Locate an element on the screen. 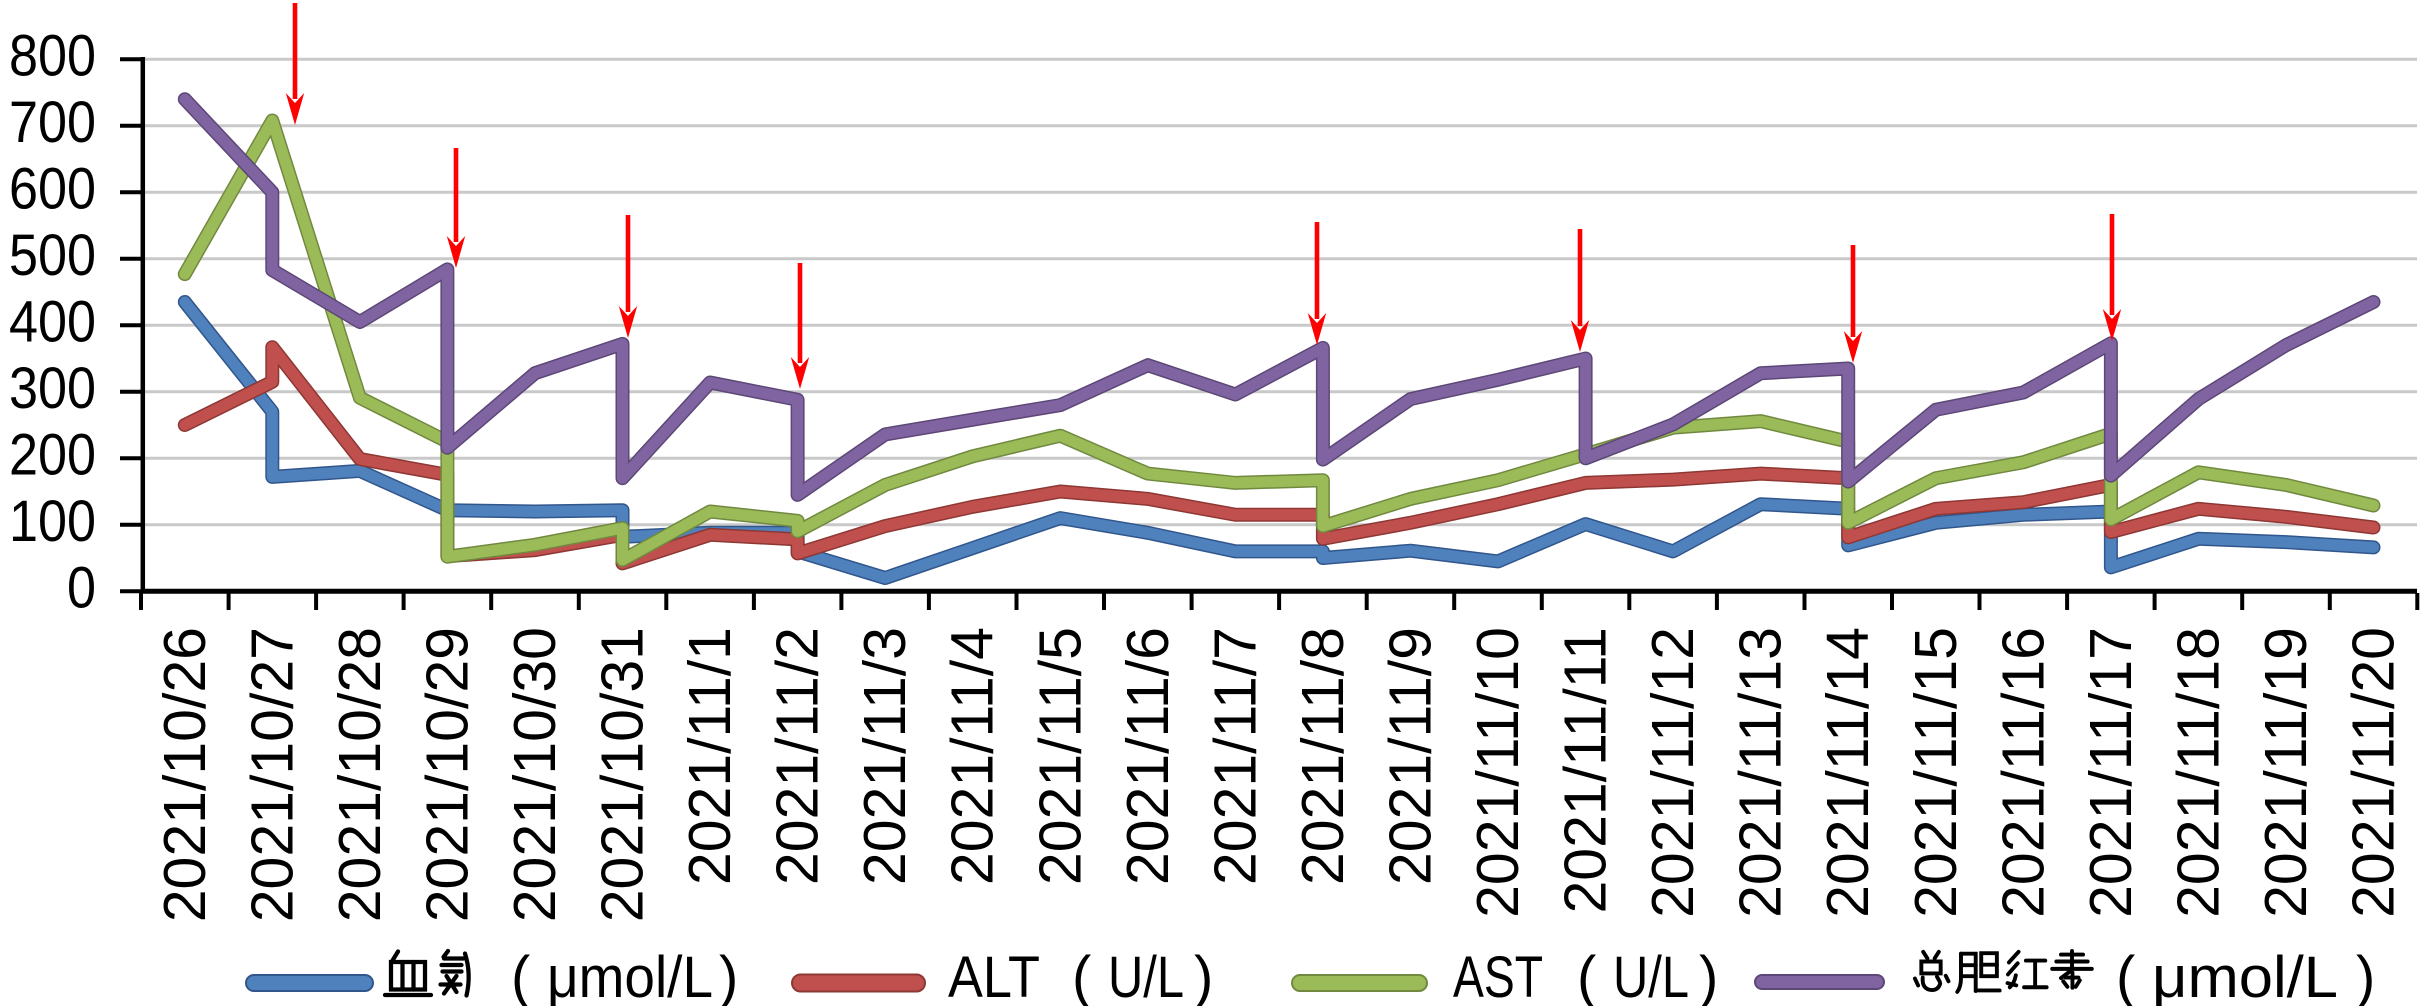 The height and width of the screenshot is (1006, 2433). svg-text: 2021/11/6 is located at coordinates (1148, 756).